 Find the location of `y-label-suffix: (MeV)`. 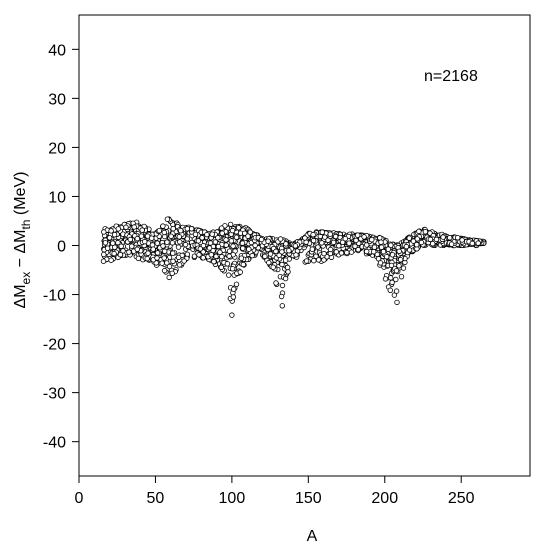

y-label-suffix: (MeV) is located at coordinates (20, 196).